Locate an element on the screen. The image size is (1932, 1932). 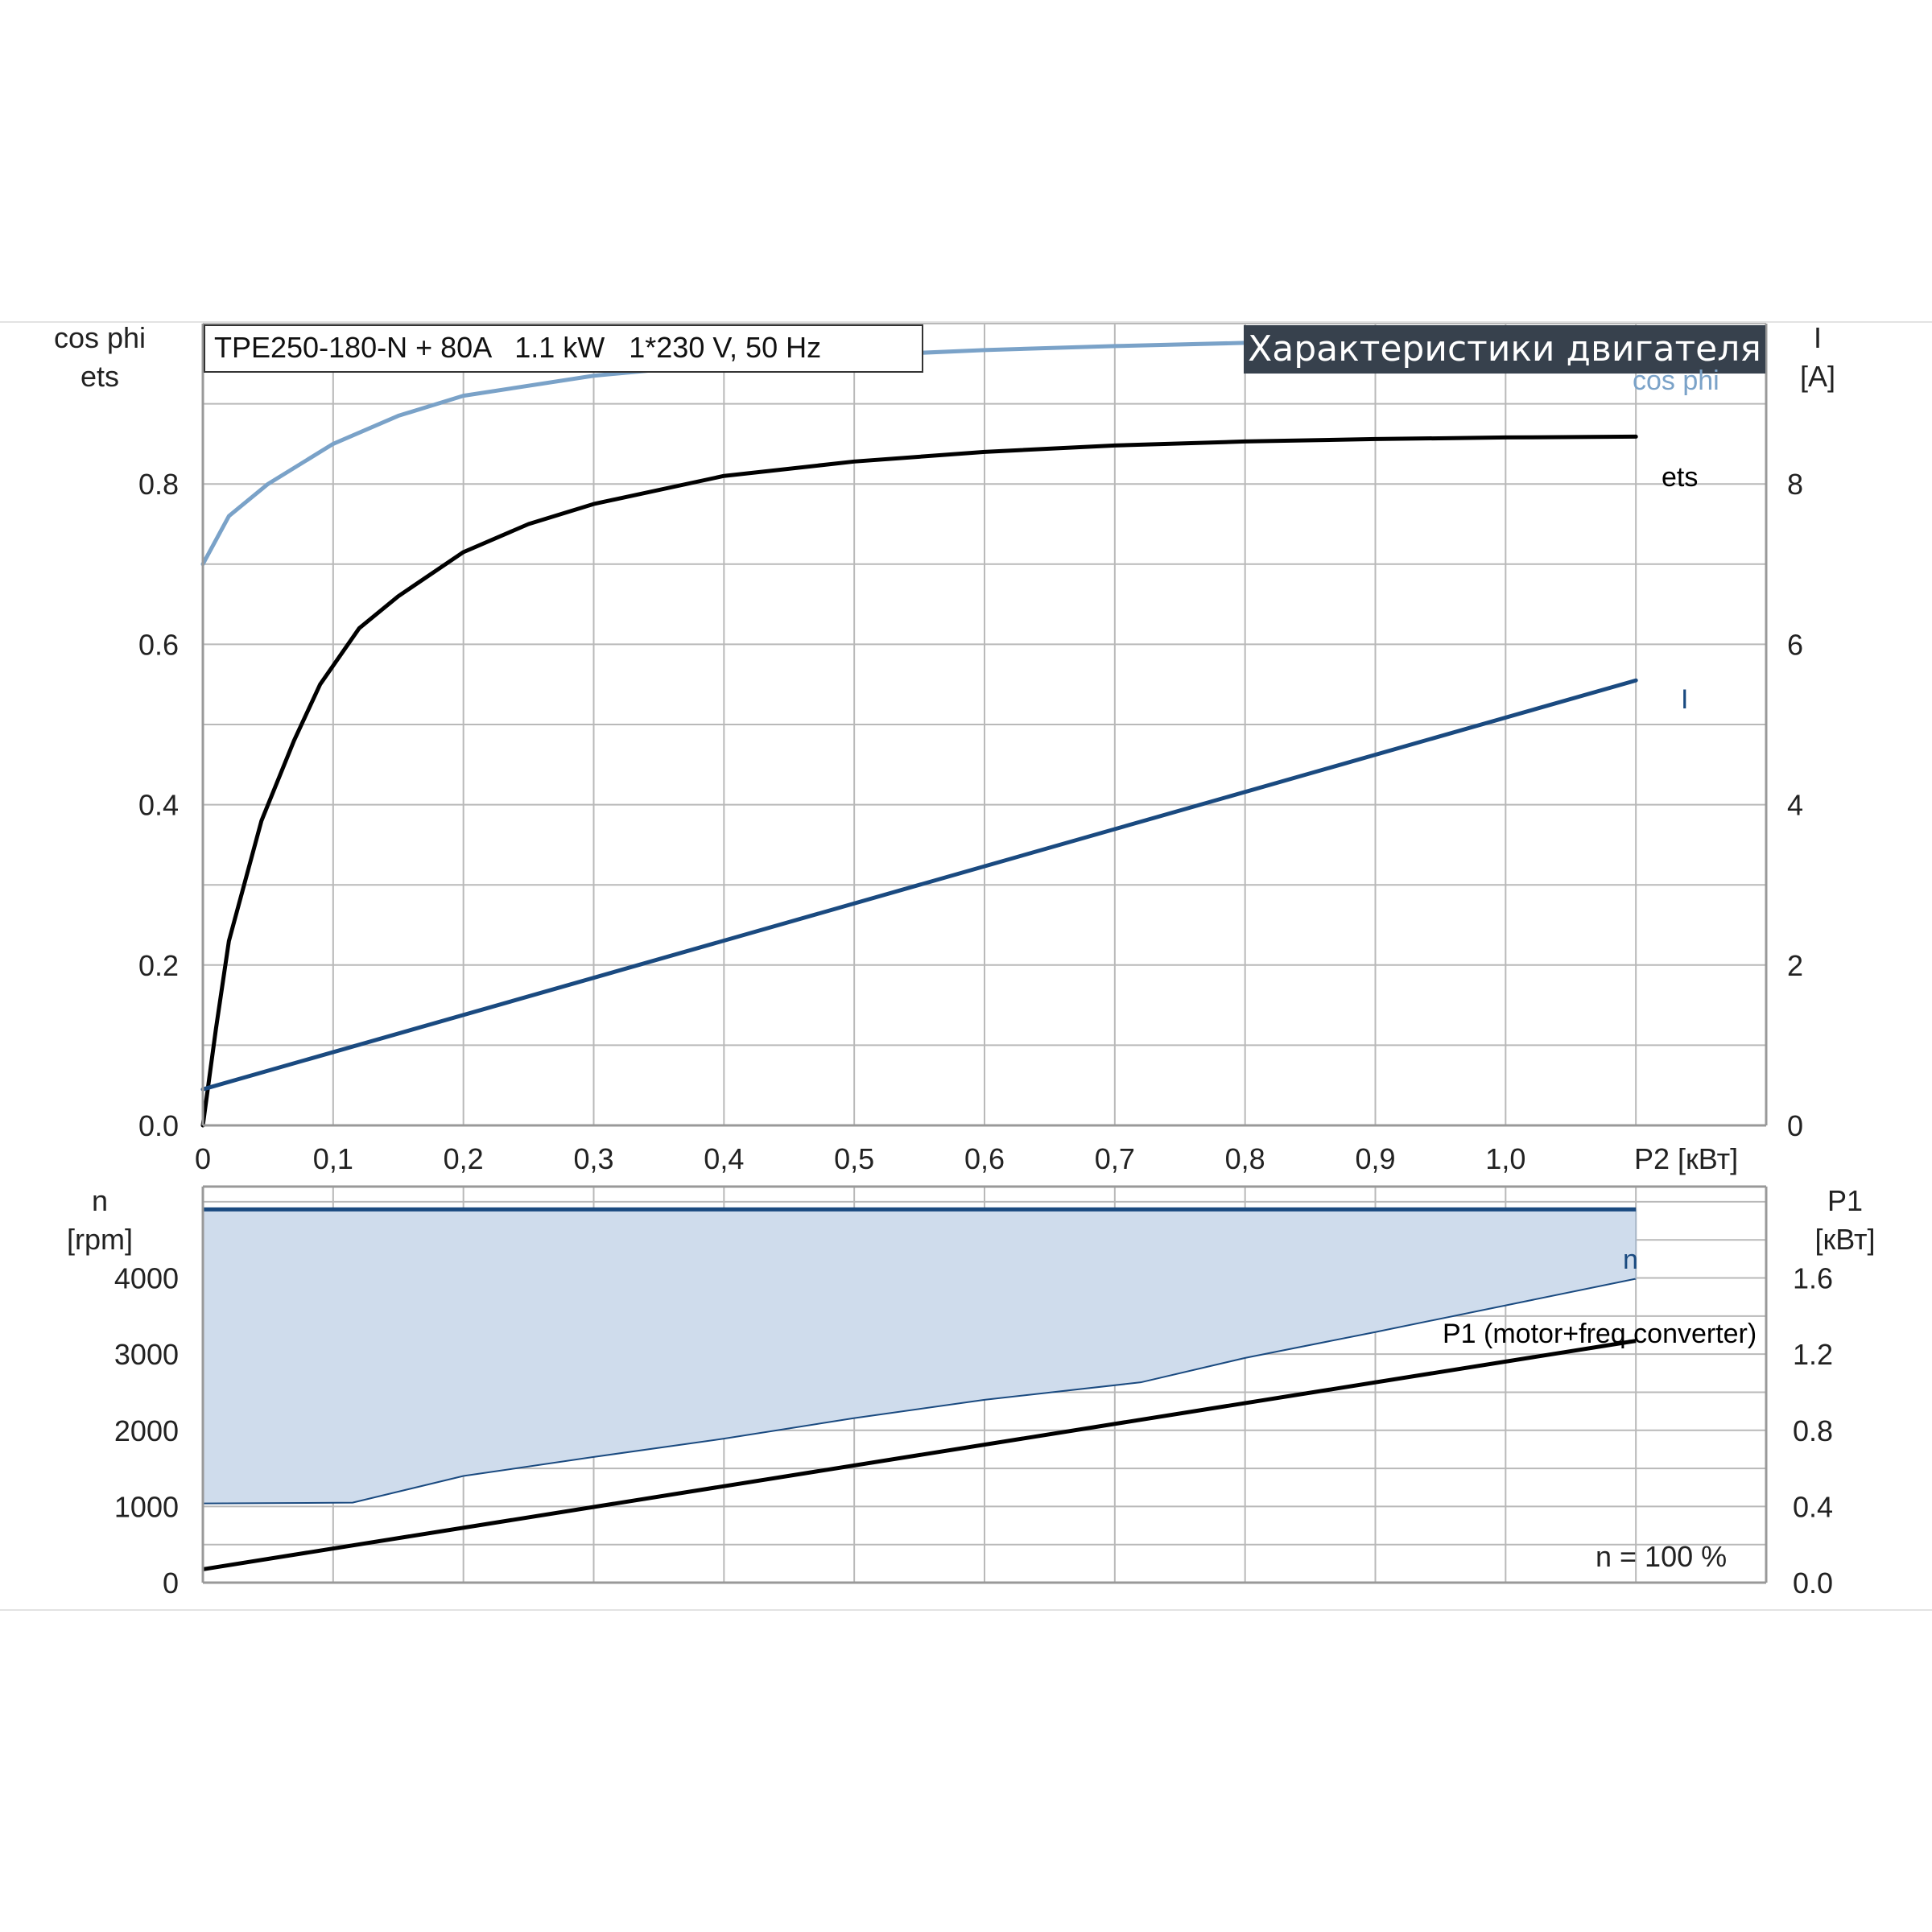
lower-right-axis-label-2: [кВт] is located at coordinates (1845, 1239).